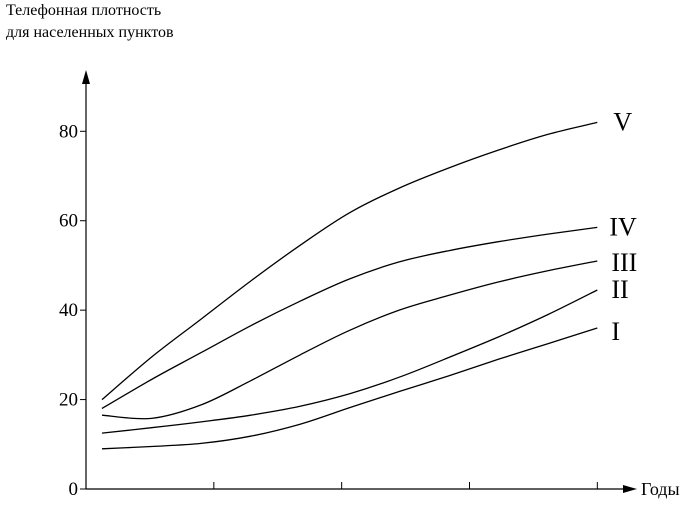  What do you see at coordinates (74, 489) in the screenshot?
I see `y-tick-label: 0` at bounding box center [74, 489].